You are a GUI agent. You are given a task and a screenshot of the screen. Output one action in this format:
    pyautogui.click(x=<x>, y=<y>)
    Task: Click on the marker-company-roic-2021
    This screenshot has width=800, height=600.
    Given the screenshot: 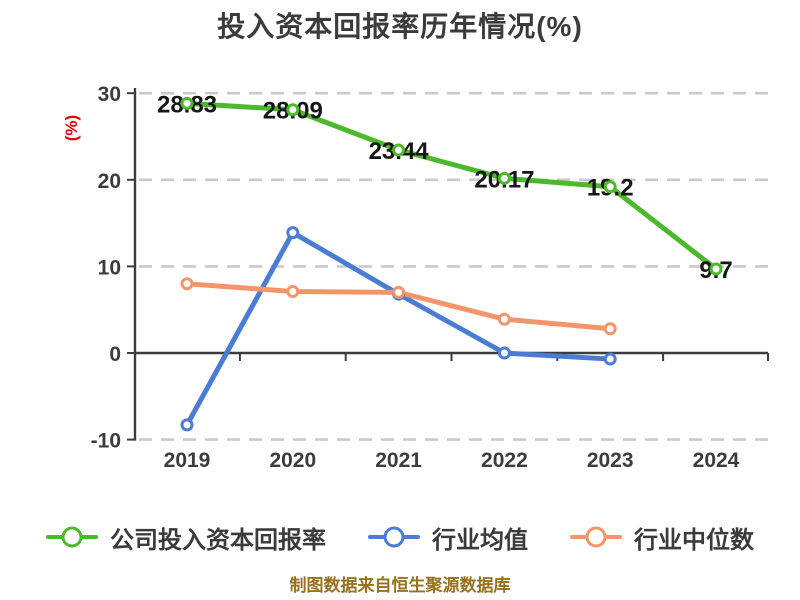 What is the action you would take?
    pyautogui.click(x=399, y=150)
    